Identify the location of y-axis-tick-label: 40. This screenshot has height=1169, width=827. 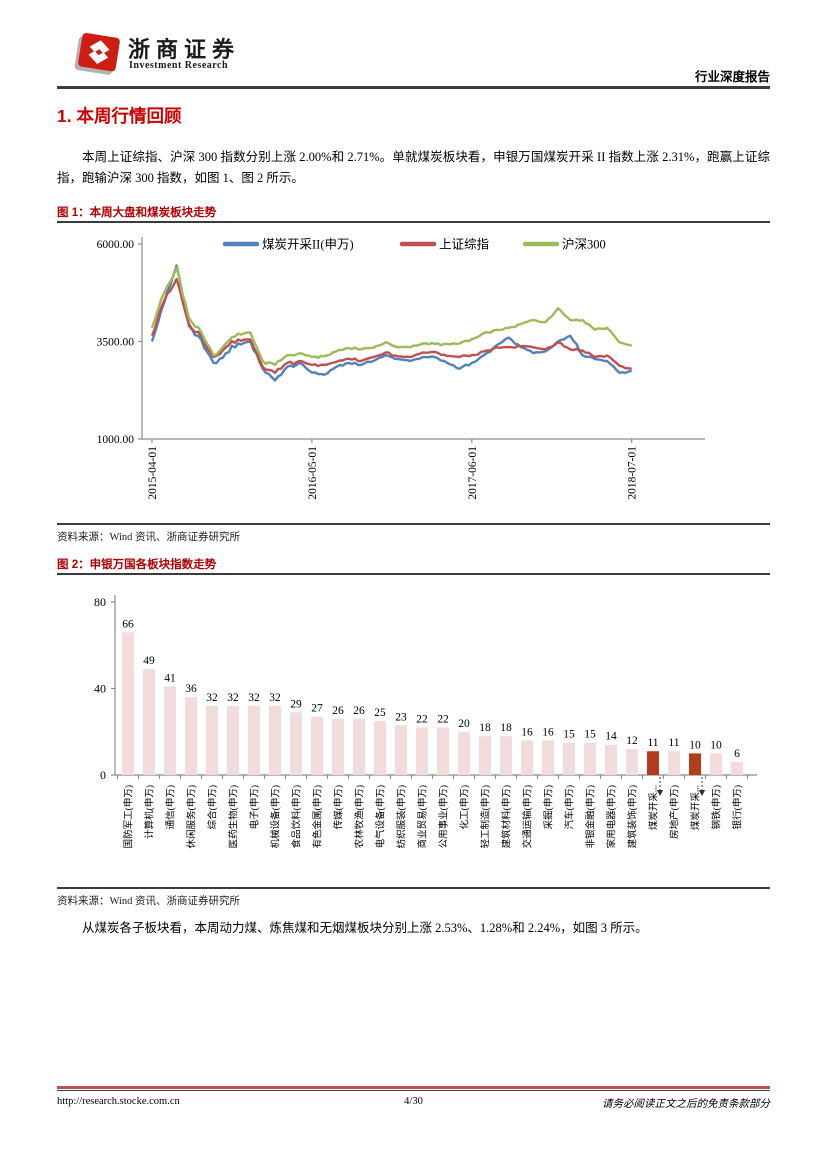
(100, 689).